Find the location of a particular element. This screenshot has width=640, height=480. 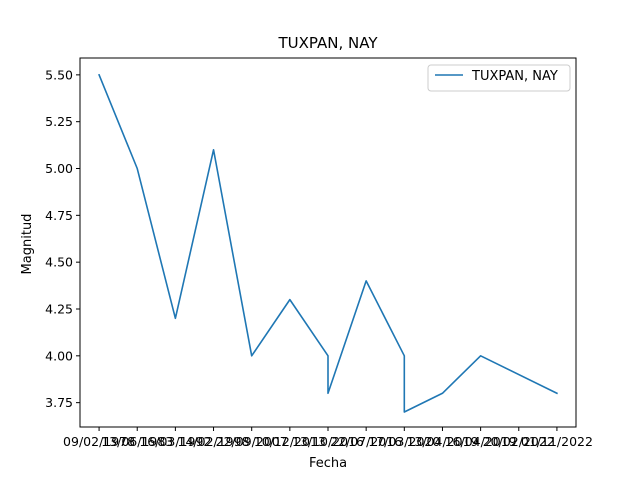

y-tick-label: 3.75 is located at coordinates (59, 402).